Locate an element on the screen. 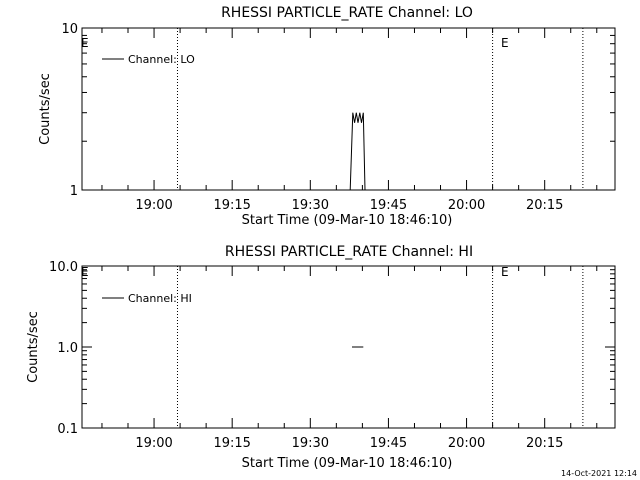 The width and height of the screenshot is (640, 480). y-tick-label: 1 is located at coordinates (74, 191).